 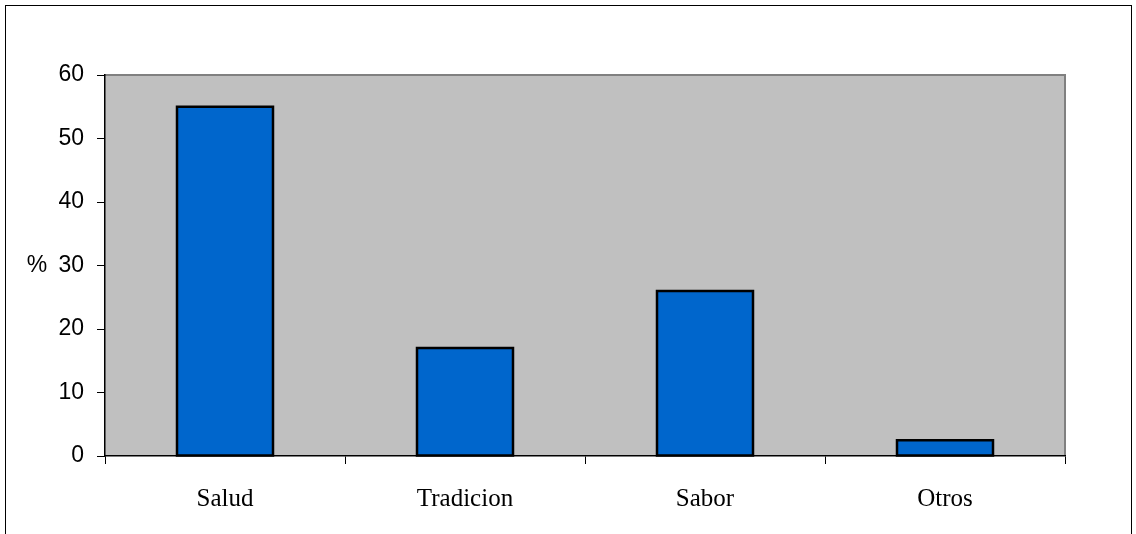 I want to click on y-axis-title: %, so click(x=37, y=263).